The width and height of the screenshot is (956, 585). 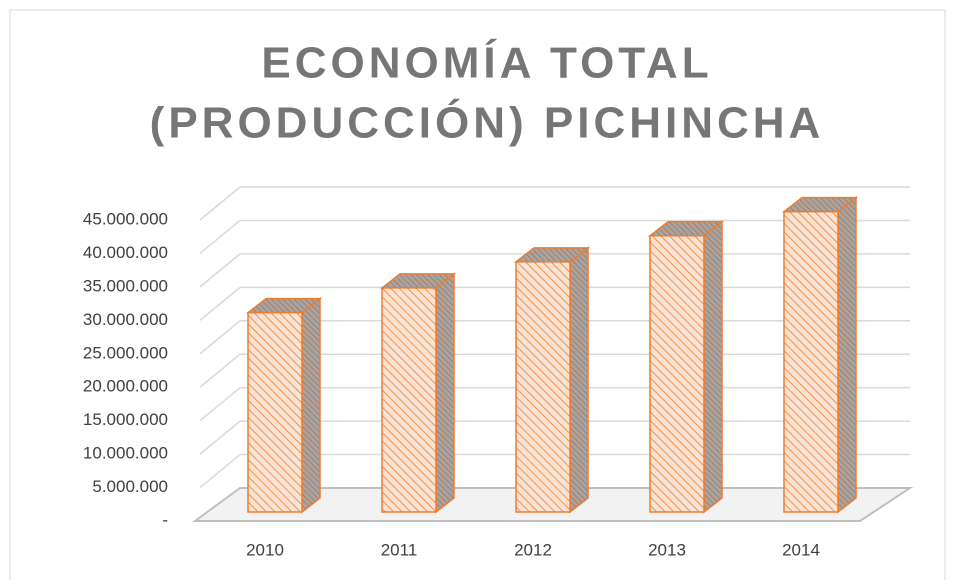 I want to click on x-tick-label: 2010, so click(x=265, y=549).